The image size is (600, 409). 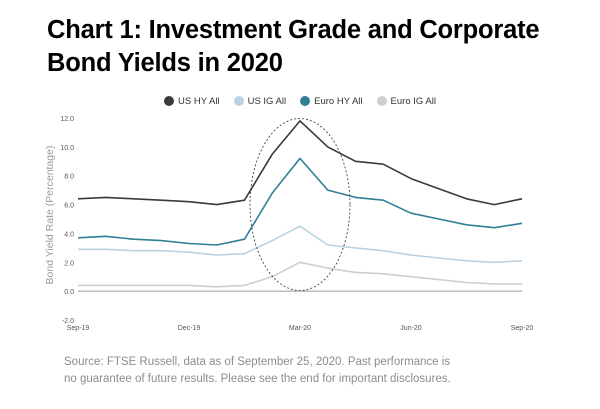 What do you see at coordinates (411, 328) in the screenshot?
I see `x-tick-label: Jun-20` at bounding box center [411, 328].